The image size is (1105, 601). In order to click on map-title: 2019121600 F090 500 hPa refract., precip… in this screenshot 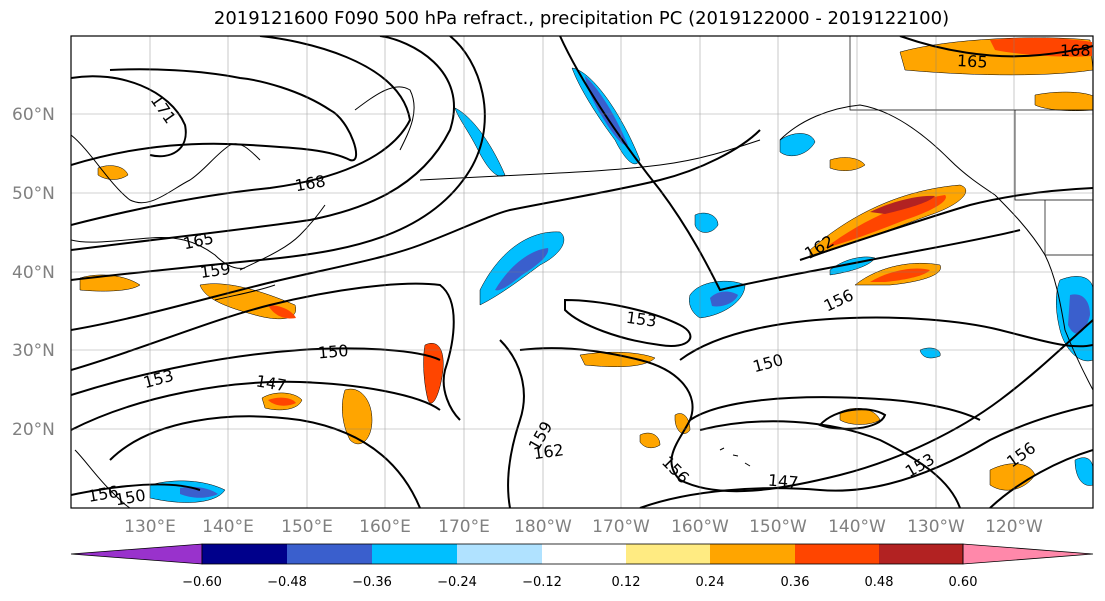, I will do `click(581, 18)`.